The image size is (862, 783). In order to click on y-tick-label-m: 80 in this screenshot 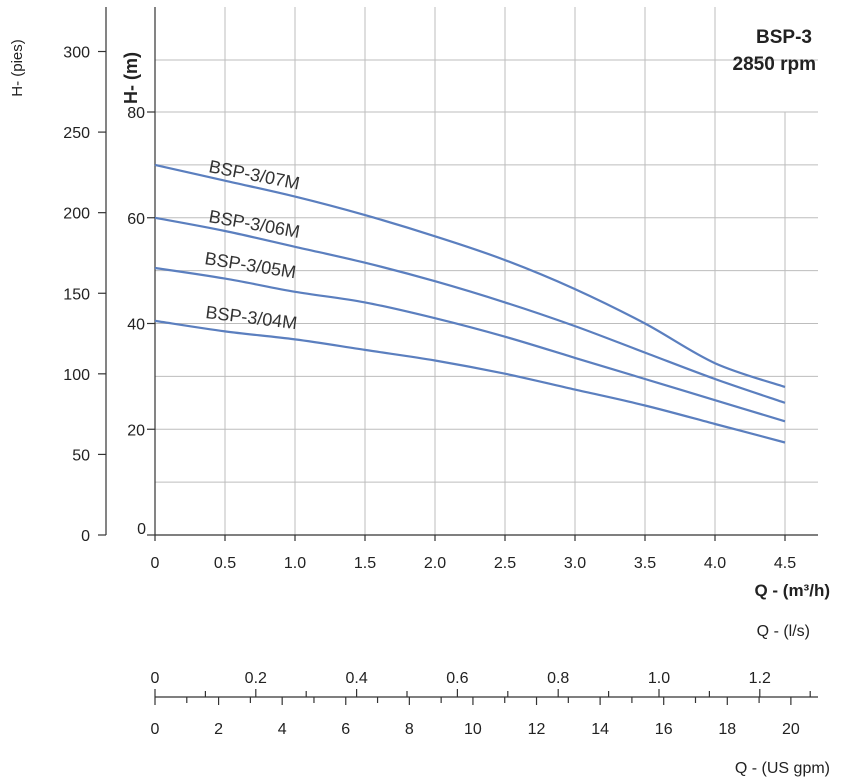, I will do `click(136, 113)`.